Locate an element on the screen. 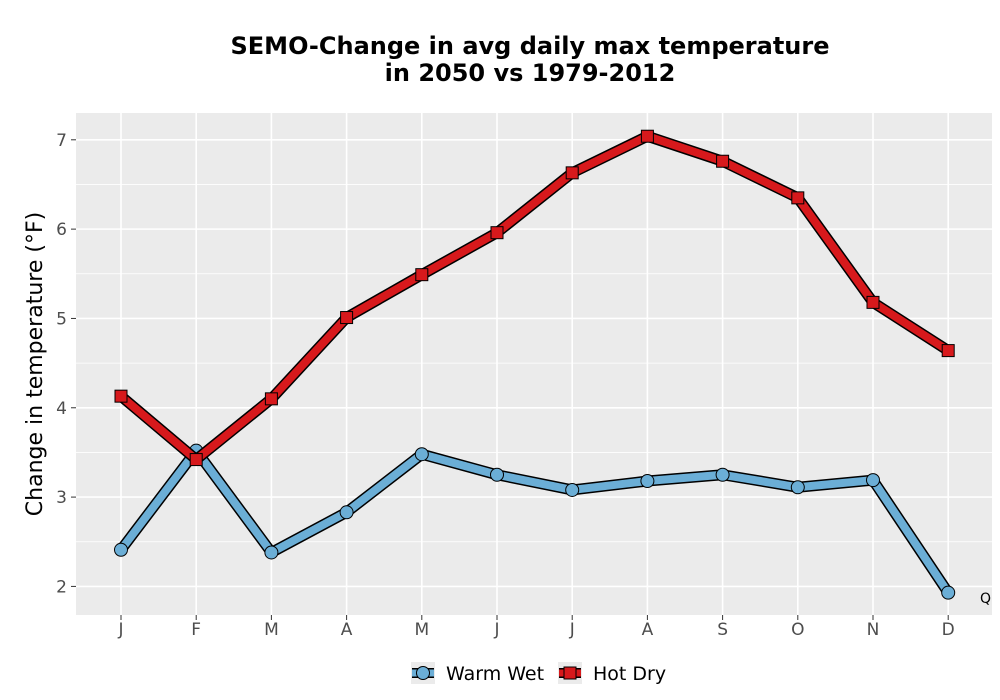 This screenshot has height=700, width=1000. y-tick-label: 5 is located at coordinates (61, 319).